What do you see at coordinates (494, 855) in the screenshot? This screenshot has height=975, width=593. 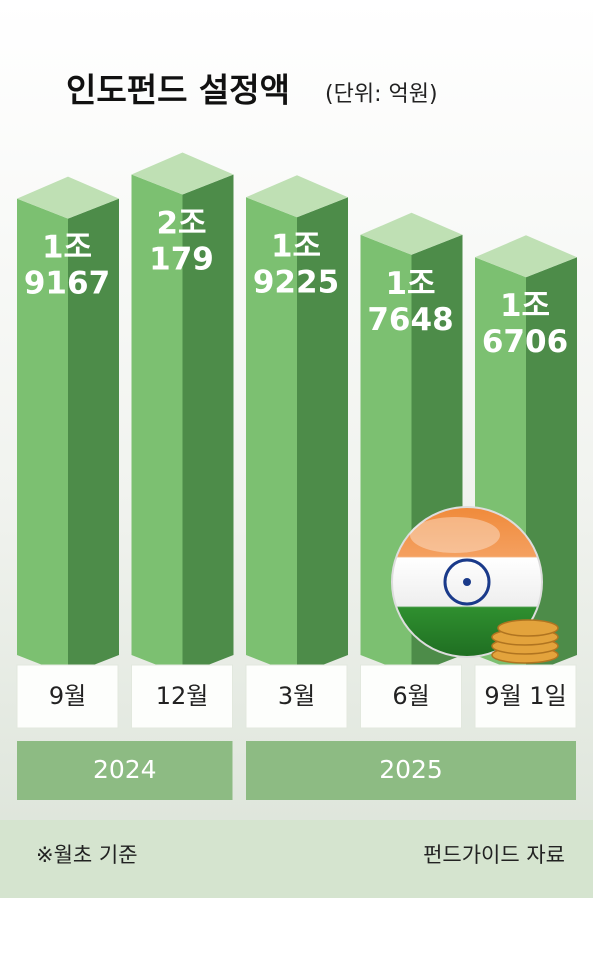 I see `source: 펀드가이드 자료` at bounding box center [494, 855].